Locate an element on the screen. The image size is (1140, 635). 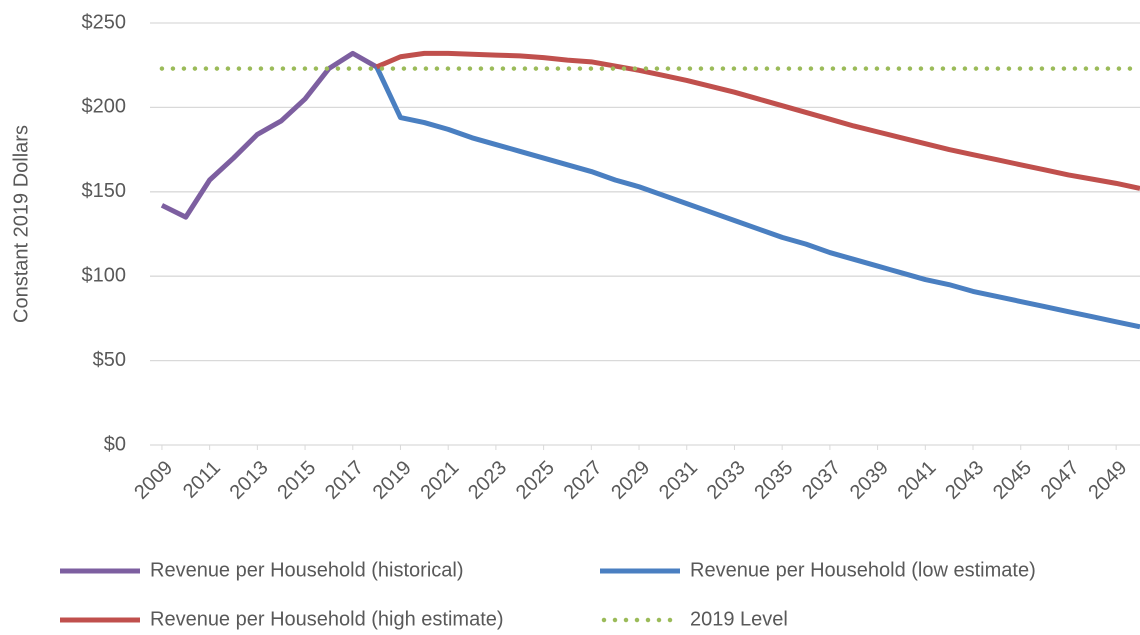
y-axis-label: Constant 2019 Dollars is located at coordinates (21, 224).